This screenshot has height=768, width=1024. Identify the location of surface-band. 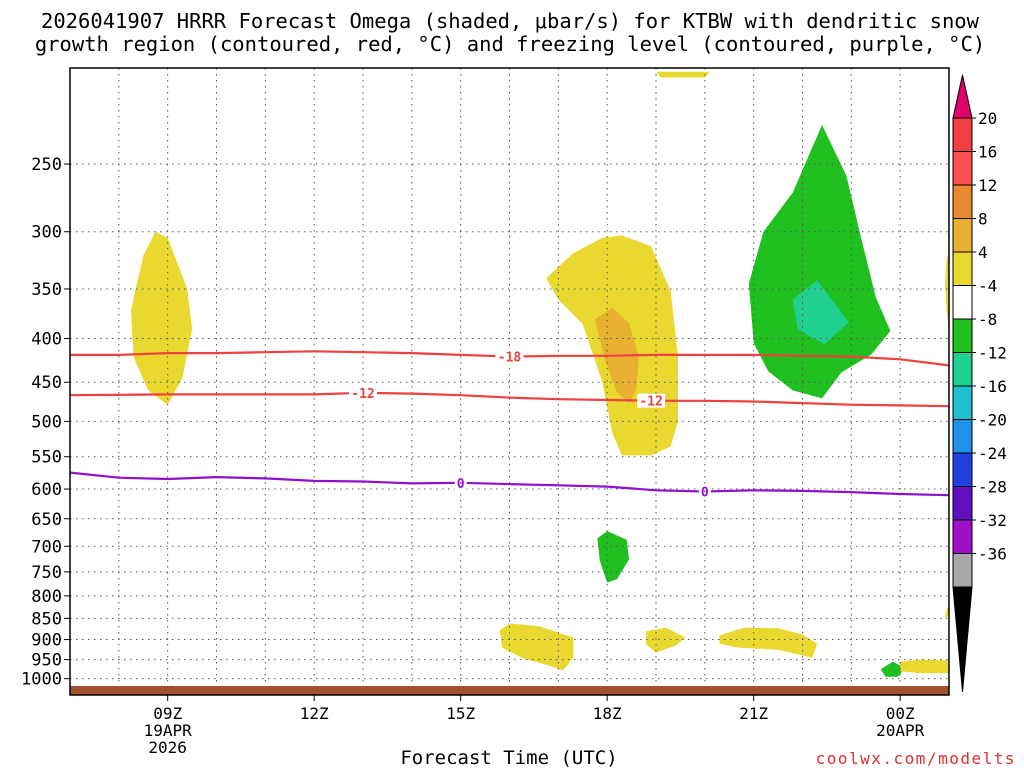
(509, 690).